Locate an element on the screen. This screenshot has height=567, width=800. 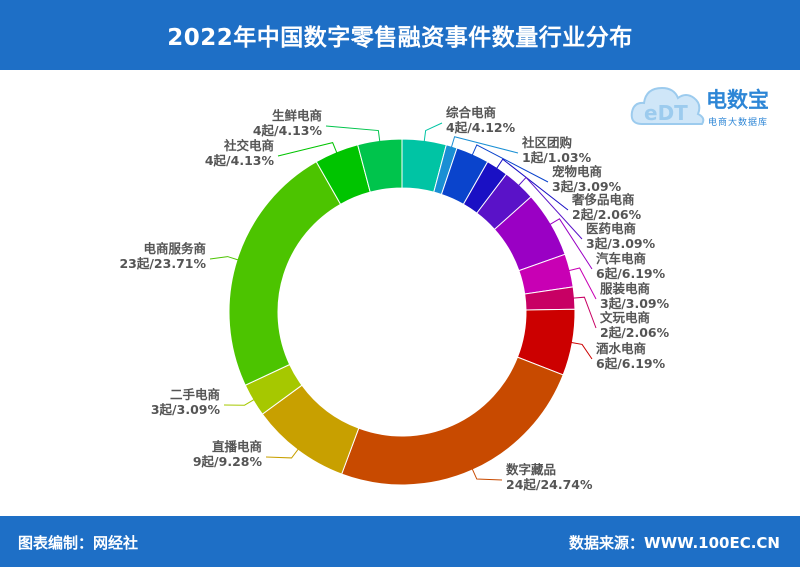
slice-value-label: 24起/24.74% is located at coordinates (549, 484).